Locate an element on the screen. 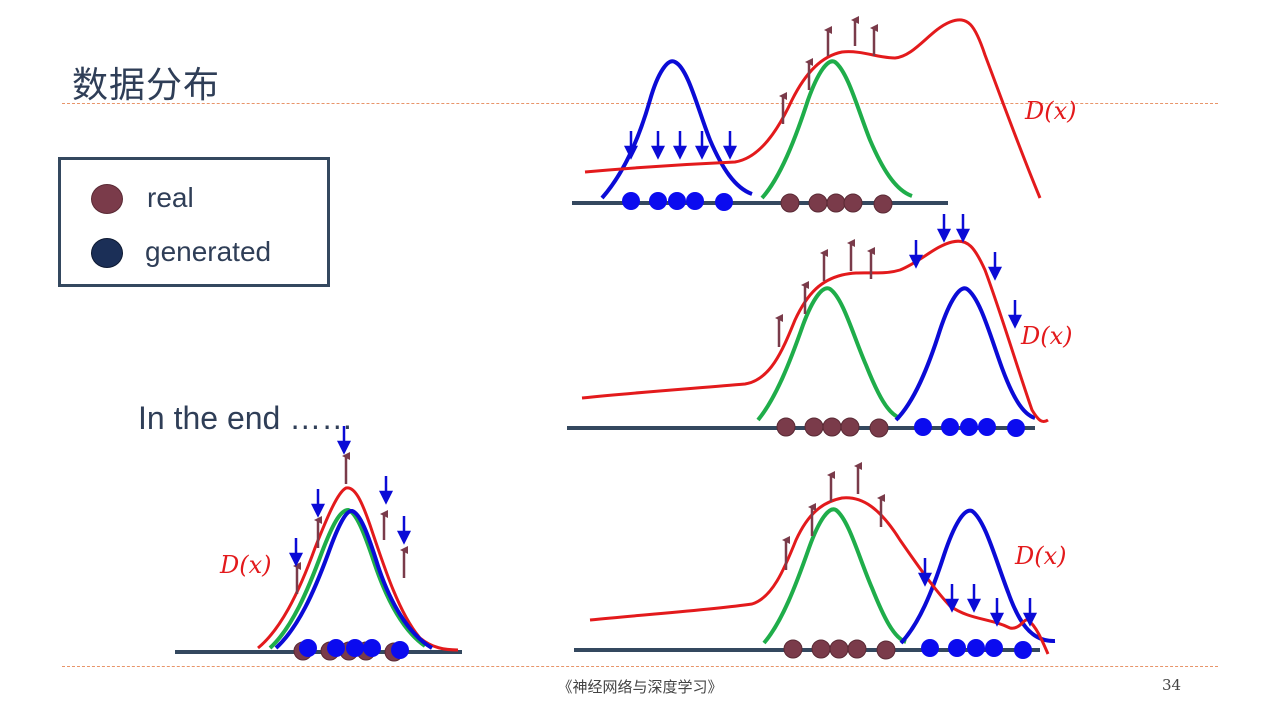 Image resolution: width=1280 pixels, height=720 pixels. legend-generated-label: generated is located at coordinates (208, 251).